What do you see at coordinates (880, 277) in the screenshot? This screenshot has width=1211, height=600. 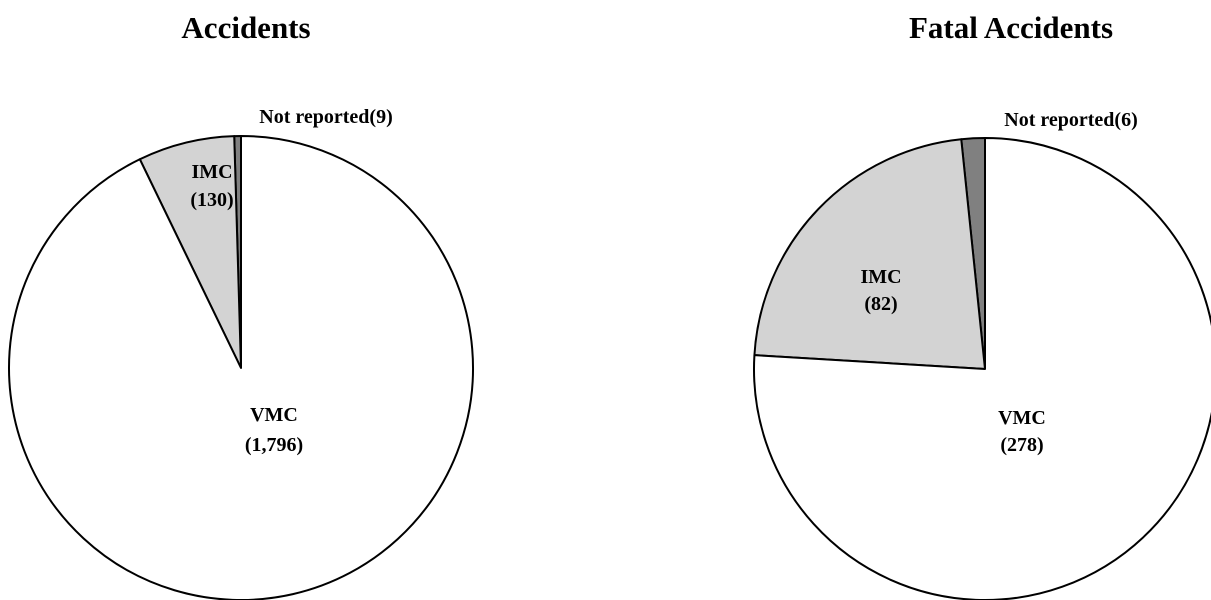 I see `label-imc-fatal: IMC` at bounding box center [880, 277].